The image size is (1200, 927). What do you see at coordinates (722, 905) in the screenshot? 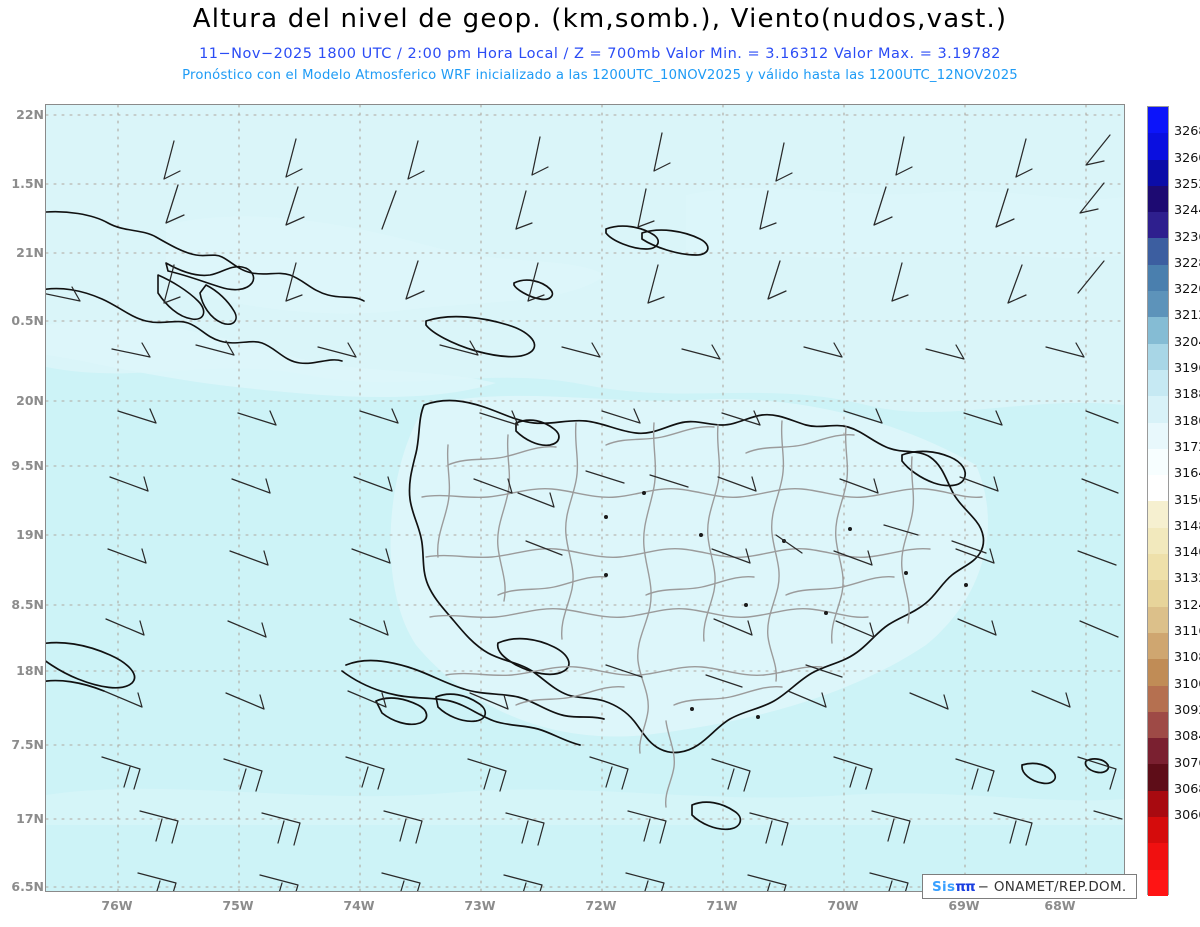
I see `x-tick-5: 71W` at bounding box center [722, 905].